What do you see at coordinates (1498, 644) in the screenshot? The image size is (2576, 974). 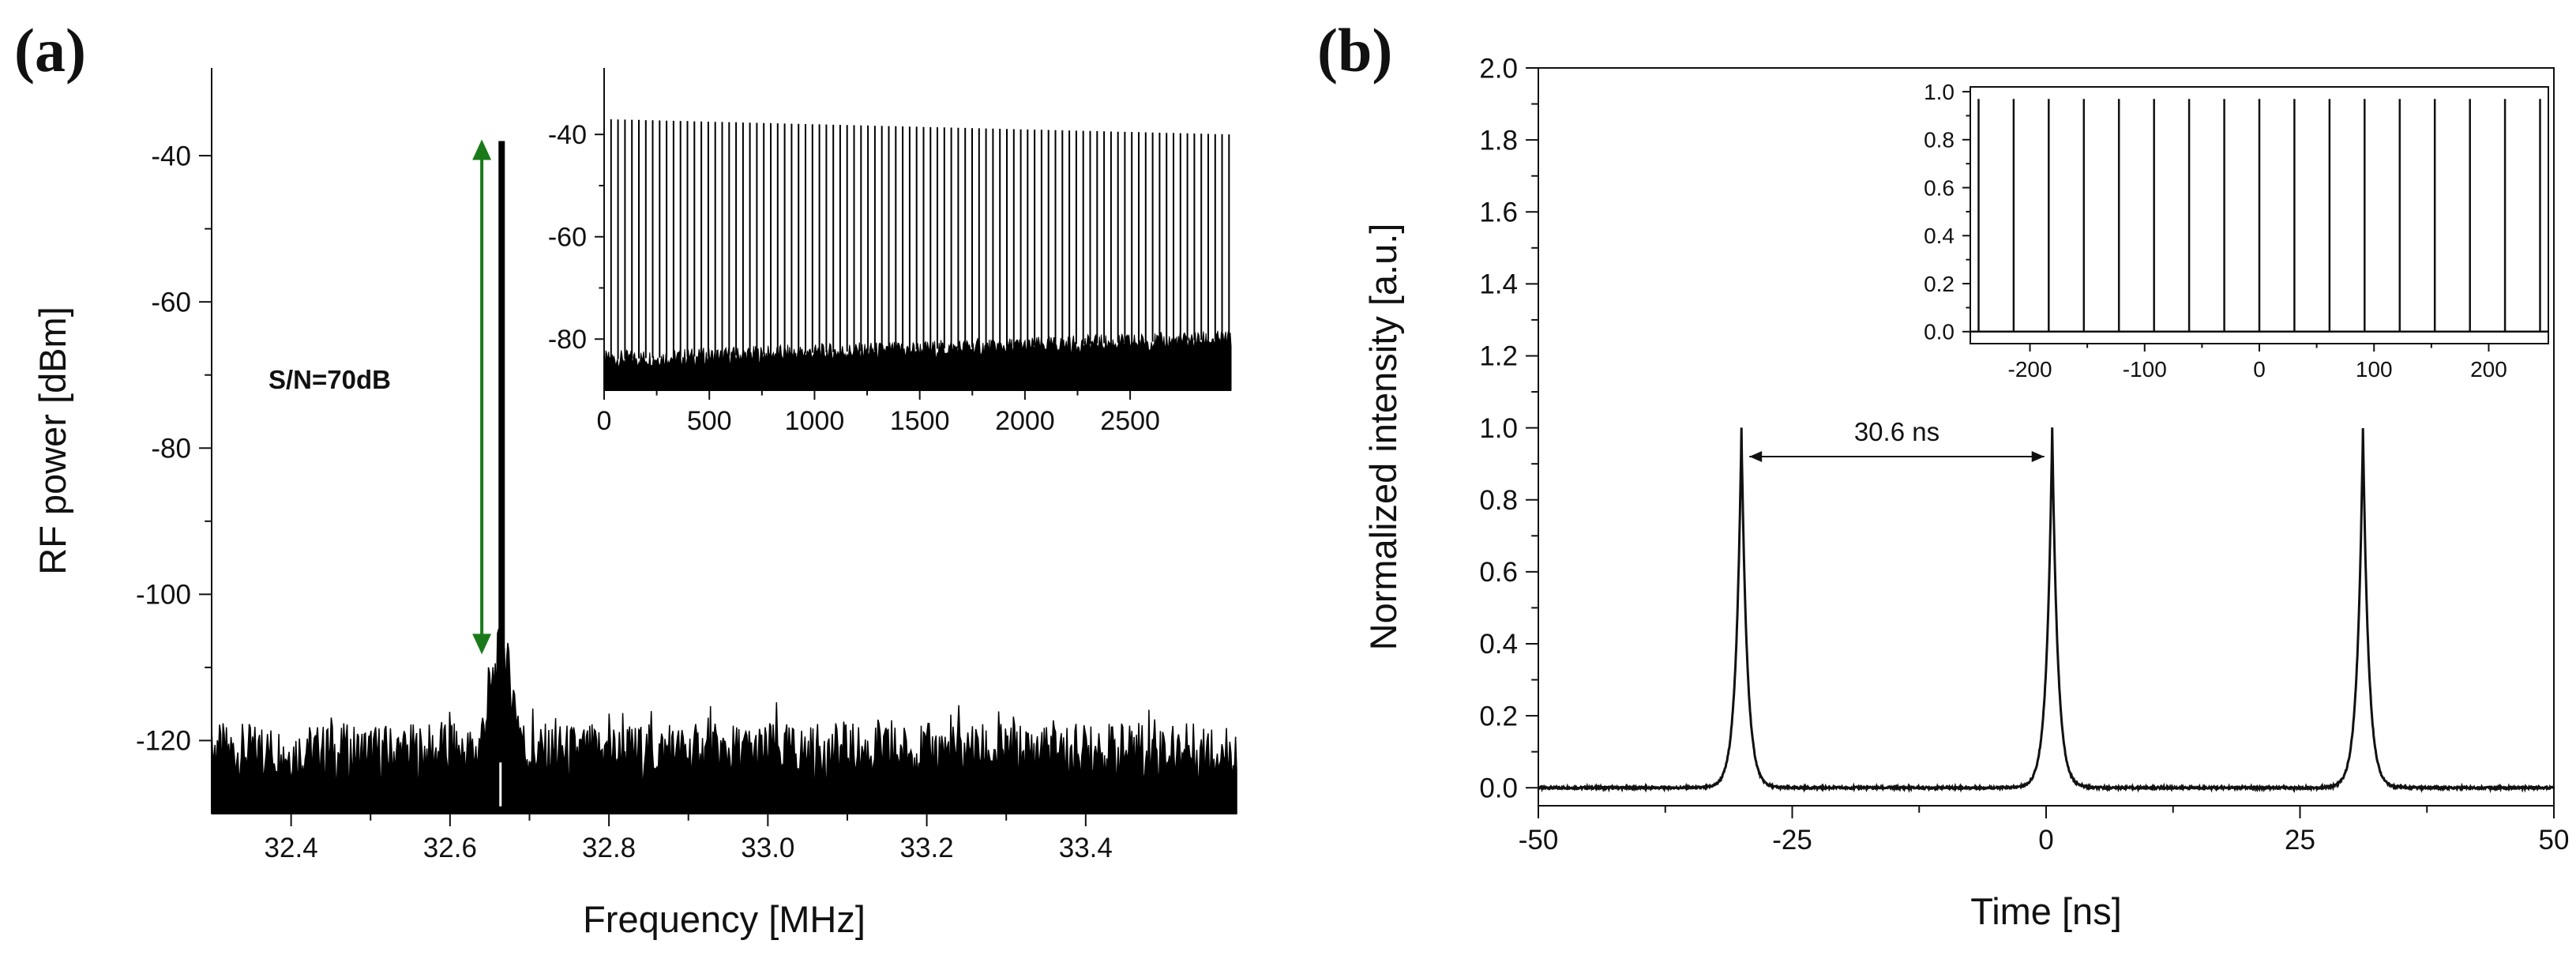 I see `b_main-ytick-label: 0.4` at bounding box center [1498, 644].